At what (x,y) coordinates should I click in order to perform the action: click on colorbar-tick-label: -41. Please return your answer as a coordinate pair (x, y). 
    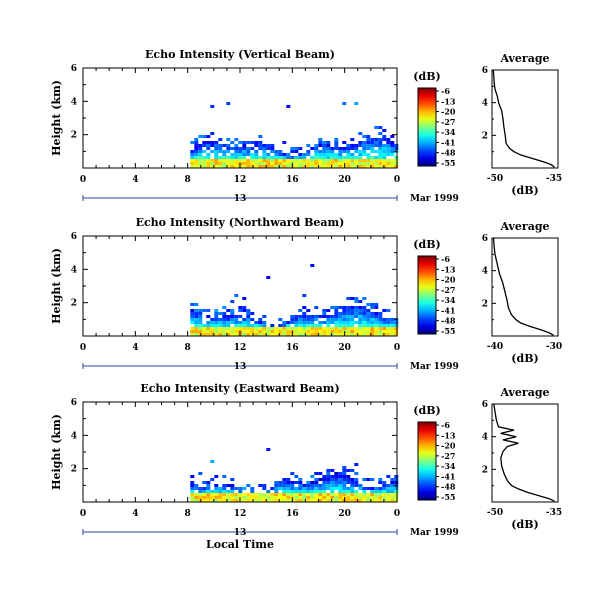
    Looking at the image, I should click on (448, 142).